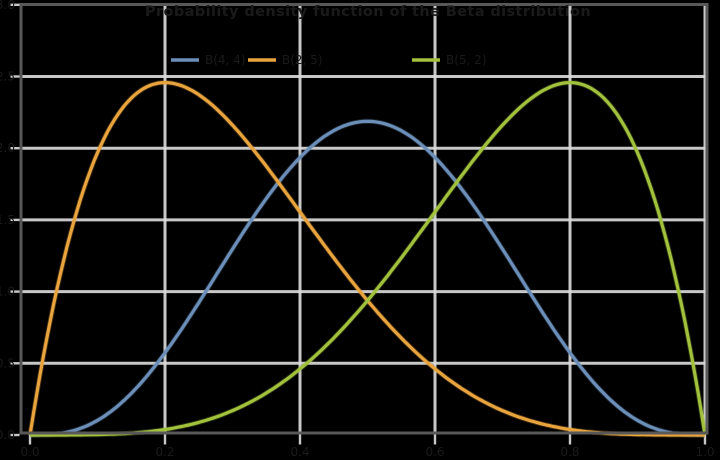 The height and width of the screenshot is (460, 720). Describe the element at coordinates (7, 363) in the screenshot. I see `y-tick-label: 0.5` at that location.